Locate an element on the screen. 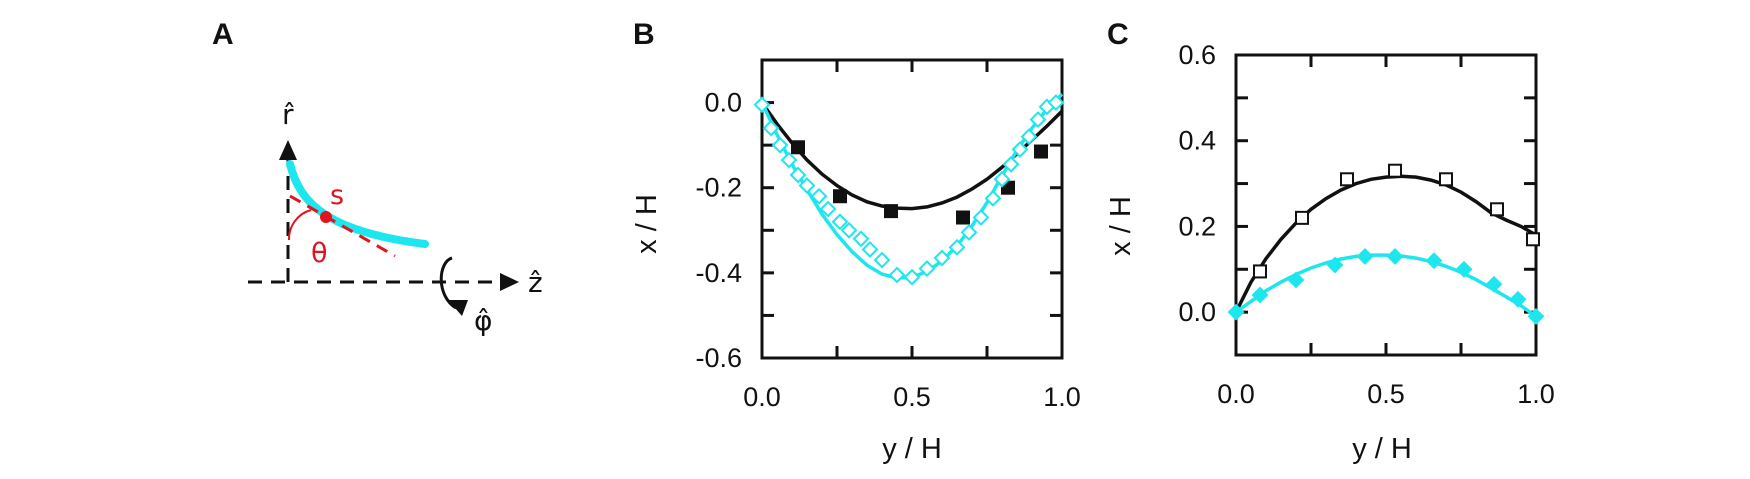 The image size is (1750, 479). chart-c-xlabel: y / H is located at coordinates (1382, 449).